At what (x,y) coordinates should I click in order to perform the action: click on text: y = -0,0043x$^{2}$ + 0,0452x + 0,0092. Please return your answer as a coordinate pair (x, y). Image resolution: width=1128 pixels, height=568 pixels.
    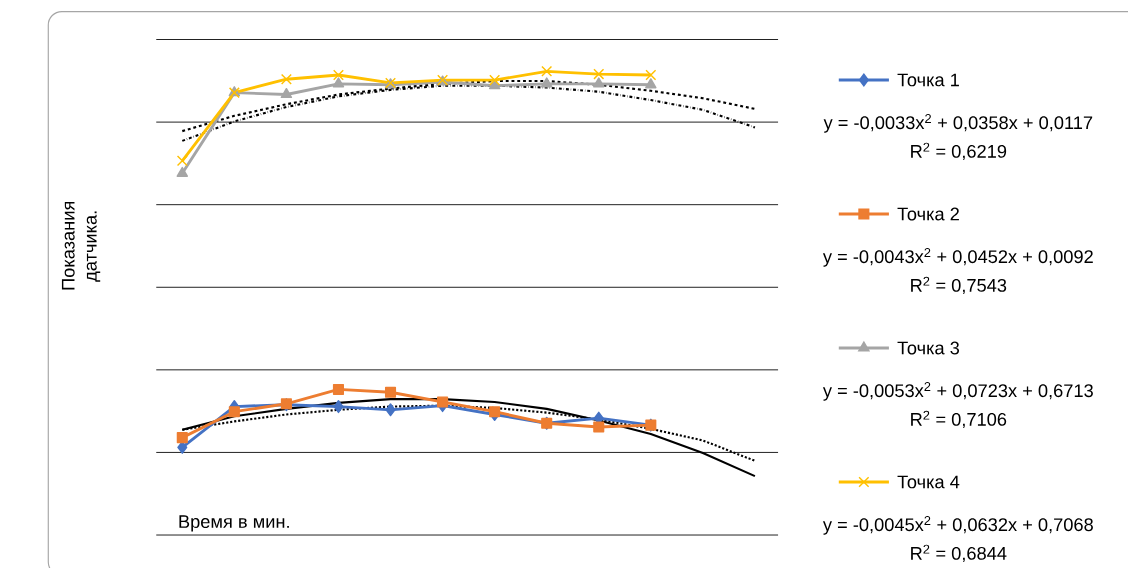
    Looking at the image, I should click on (957, 257).